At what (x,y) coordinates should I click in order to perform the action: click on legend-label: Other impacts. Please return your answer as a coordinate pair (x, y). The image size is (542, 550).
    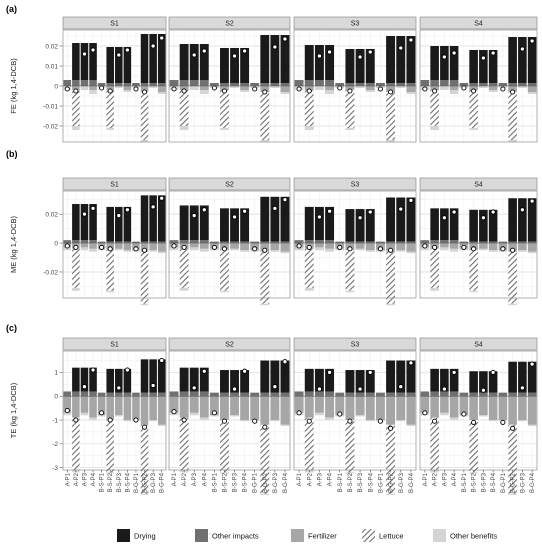
    Looking at the image, I should click on (235, 536).